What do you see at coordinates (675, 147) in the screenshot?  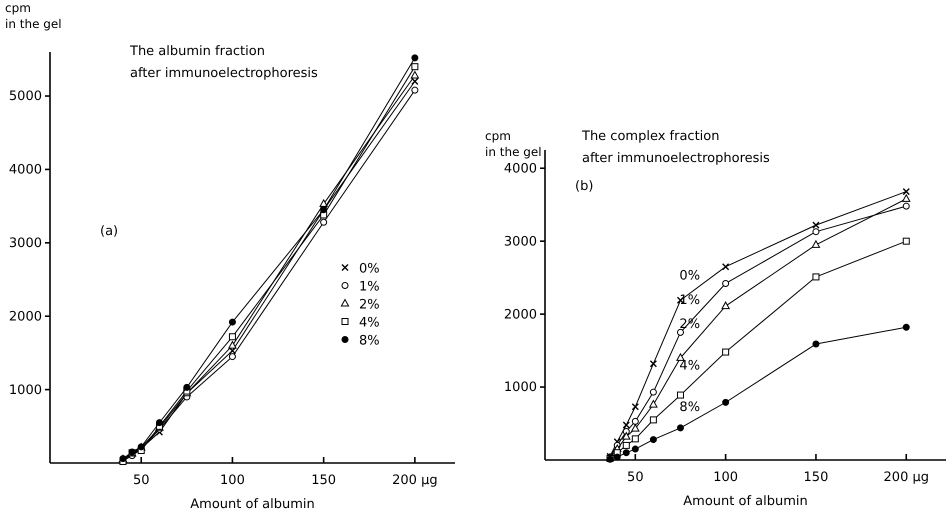 I see `chart-title: The complex fraction after immunoelectrophoresis` at bounding box center [675, 147].